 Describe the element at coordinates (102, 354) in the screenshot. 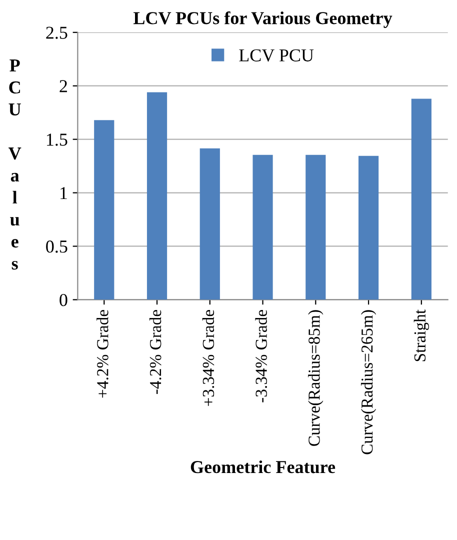

I see `x-tick-label: +4.2% Grade` at that location.